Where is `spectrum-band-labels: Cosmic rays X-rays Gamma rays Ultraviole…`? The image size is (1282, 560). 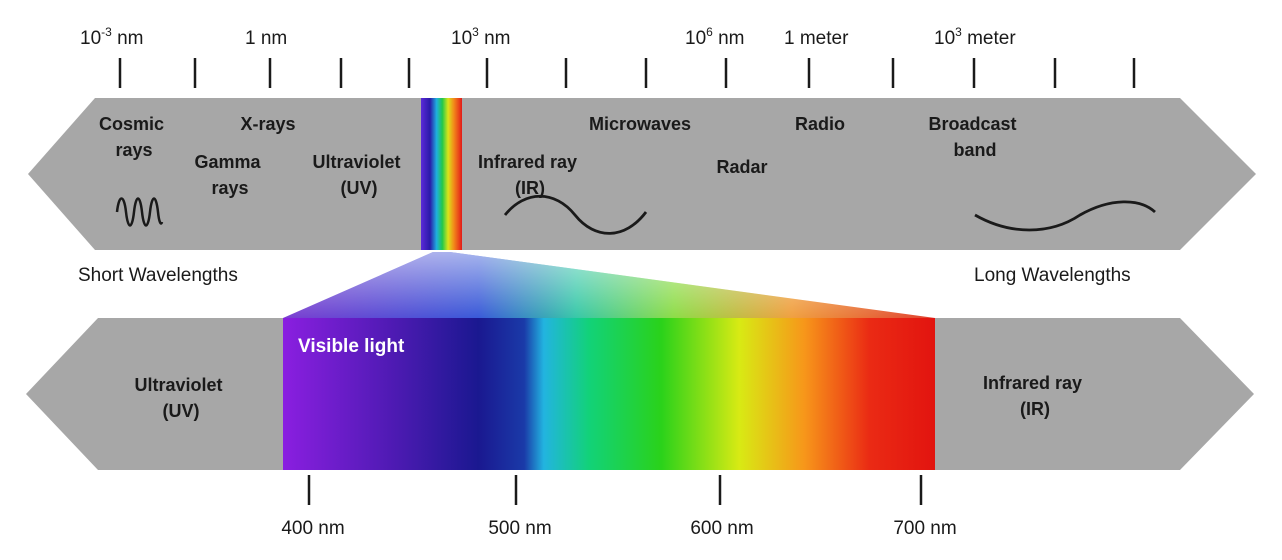 spectrum-band-labels: Cosmic rays X-rays Gamma rays Ultraviole… is located at coordinates (560, 156).